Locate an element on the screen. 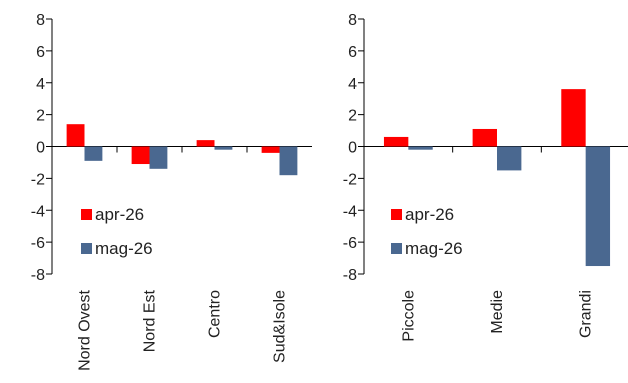  bar-apr-26-medie is located at coordinates (484, 137).